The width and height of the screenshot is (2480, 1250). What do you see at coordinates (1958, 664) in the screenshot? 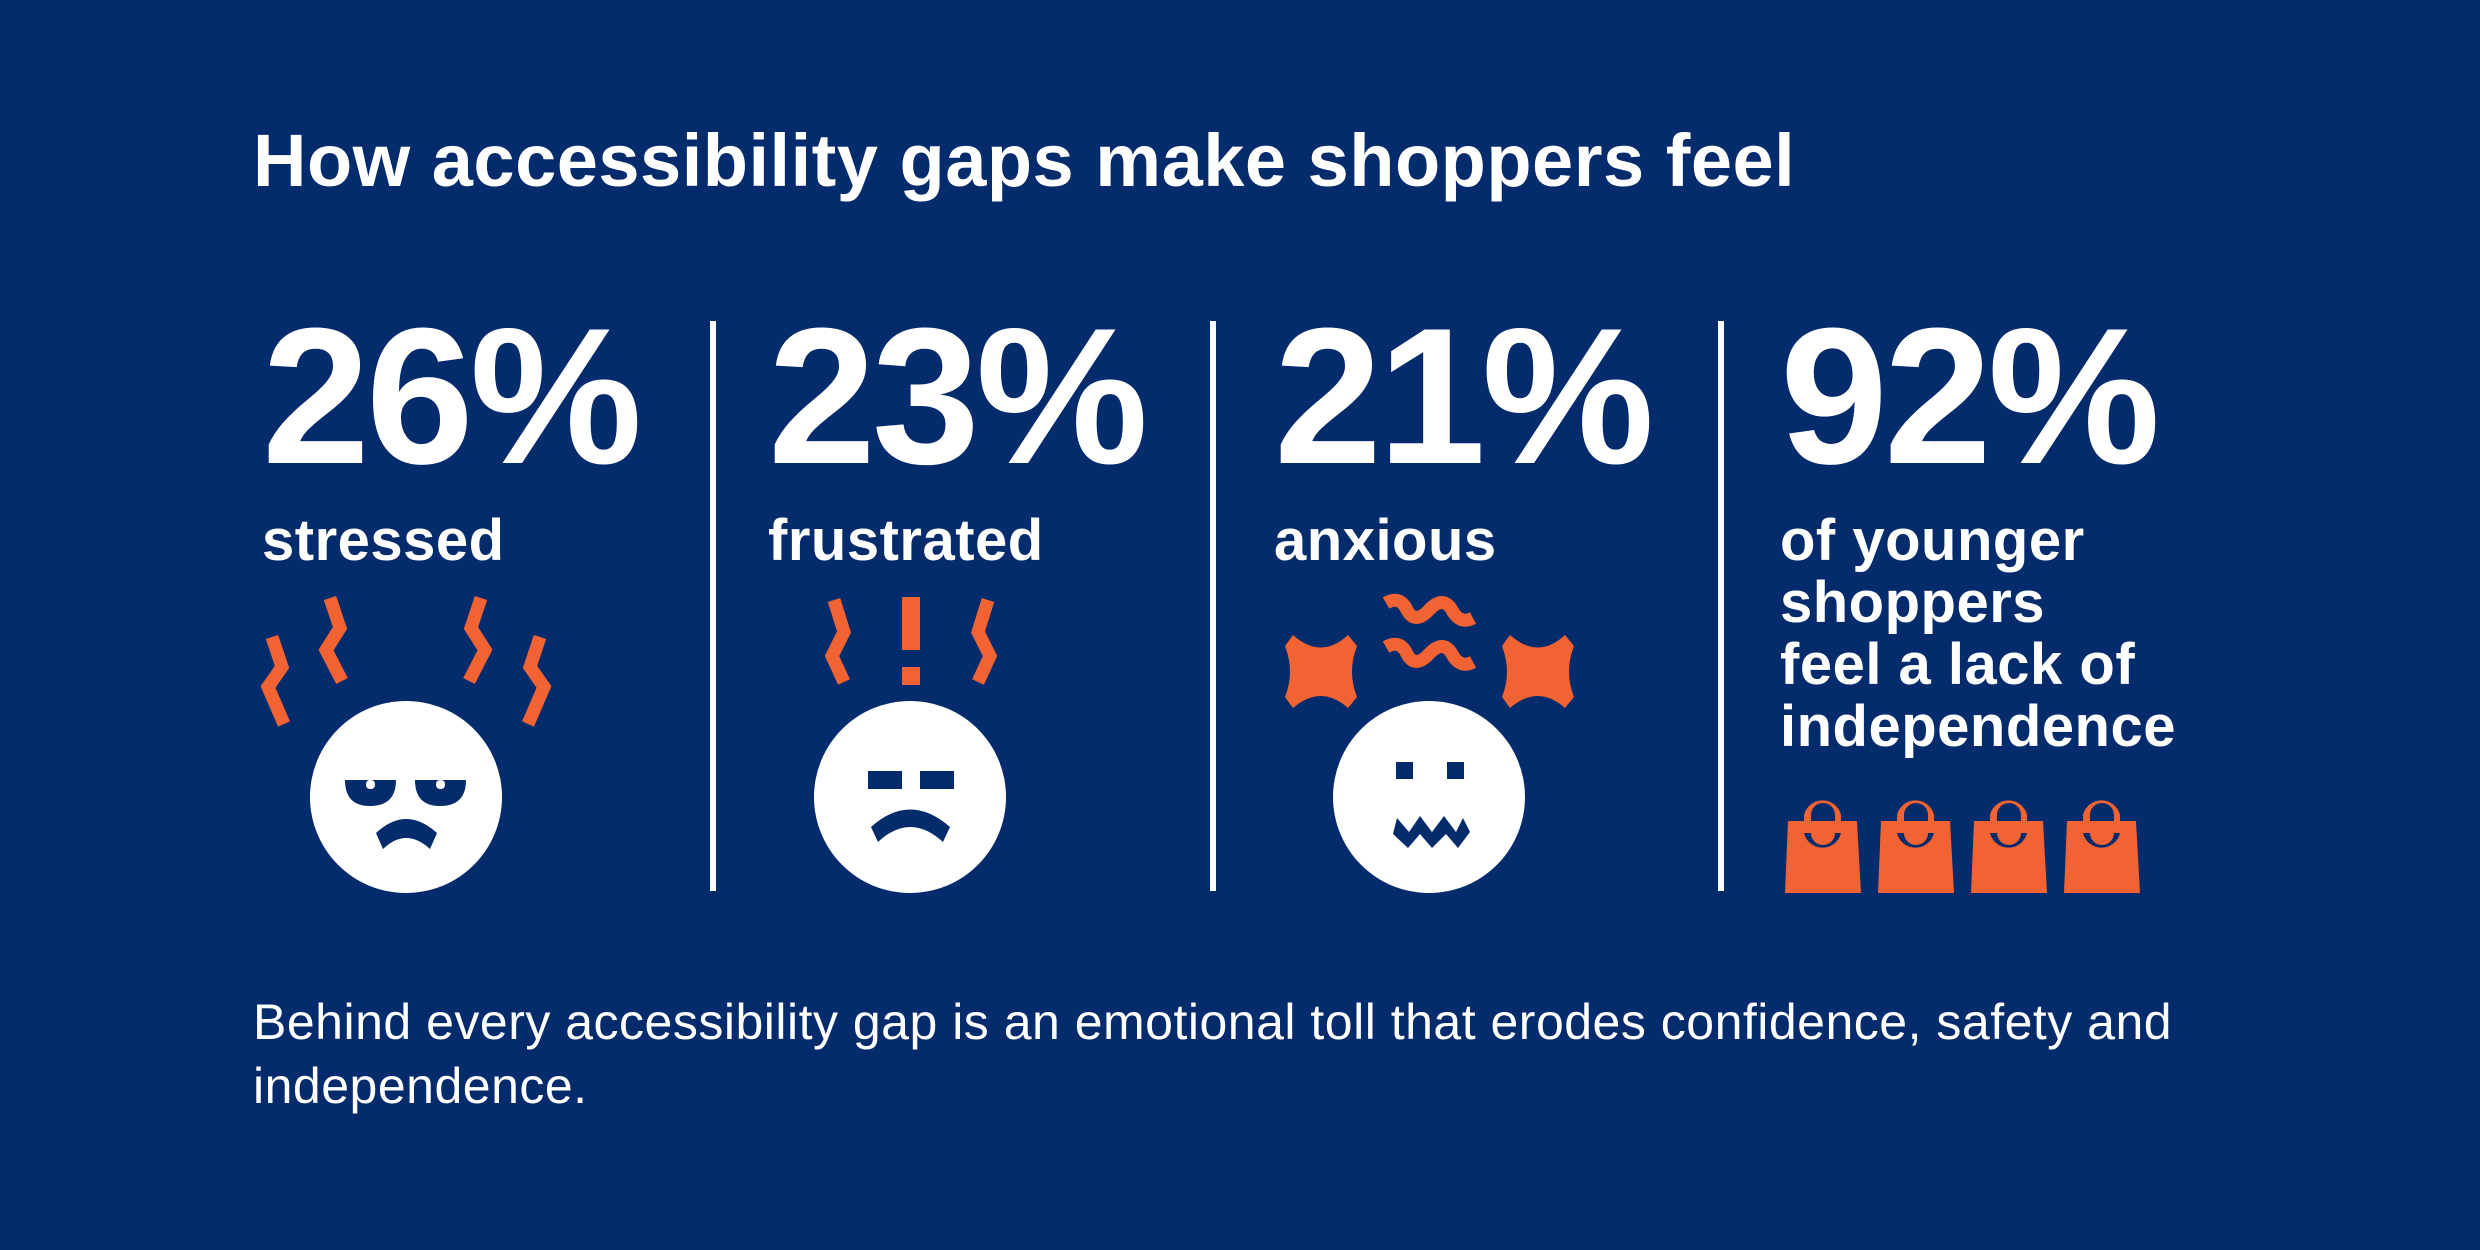
I see `label-line: feel a lack of` at bounding box center [1958, 664].